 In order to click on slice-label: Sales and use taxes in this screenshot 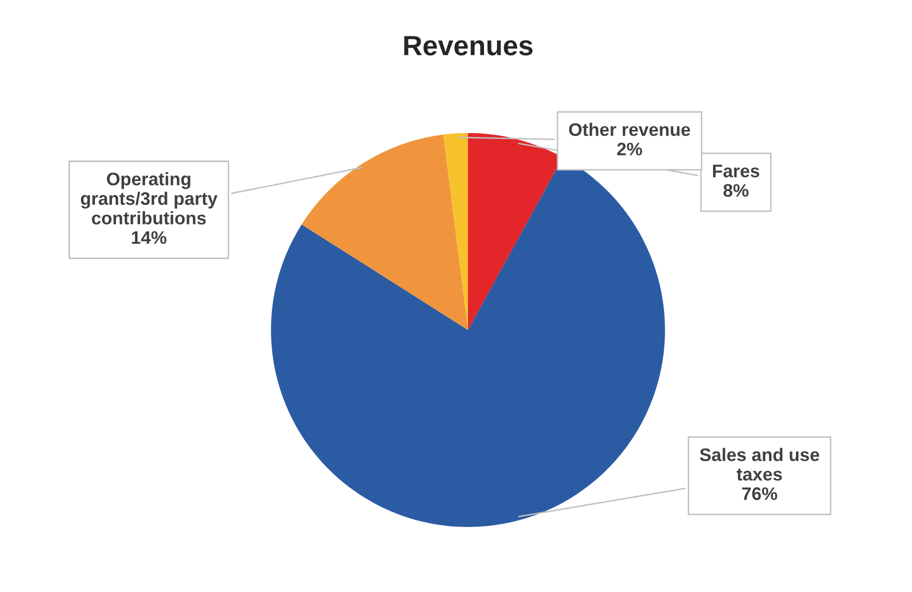, I will do `click(760, 464)`.